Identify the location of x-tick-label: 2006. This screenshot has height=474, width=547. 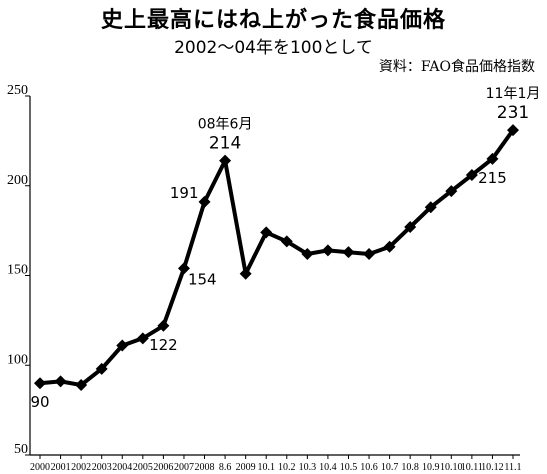
(163, 467).